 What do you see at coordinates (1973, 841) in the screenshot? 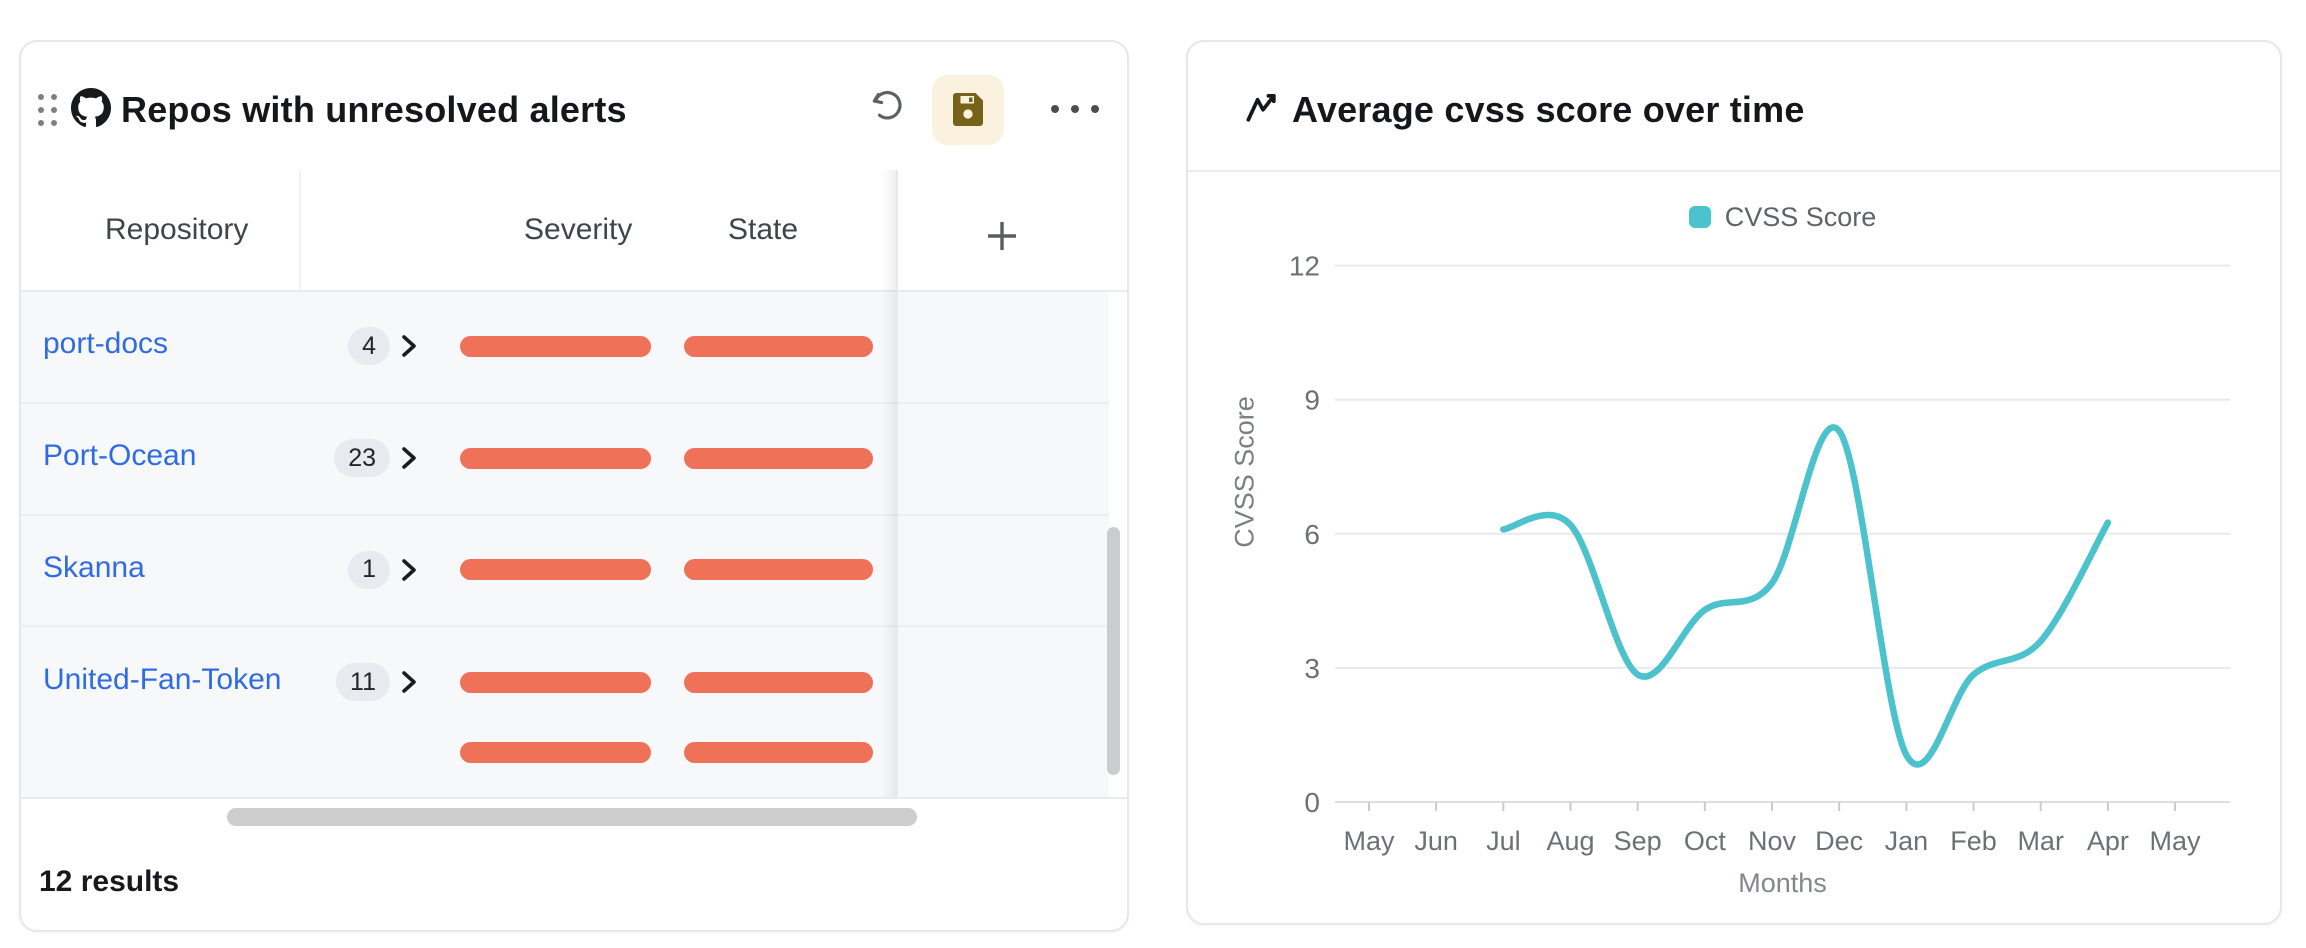
I see `svg-text: Feb` at bounding box center [1973, 841].